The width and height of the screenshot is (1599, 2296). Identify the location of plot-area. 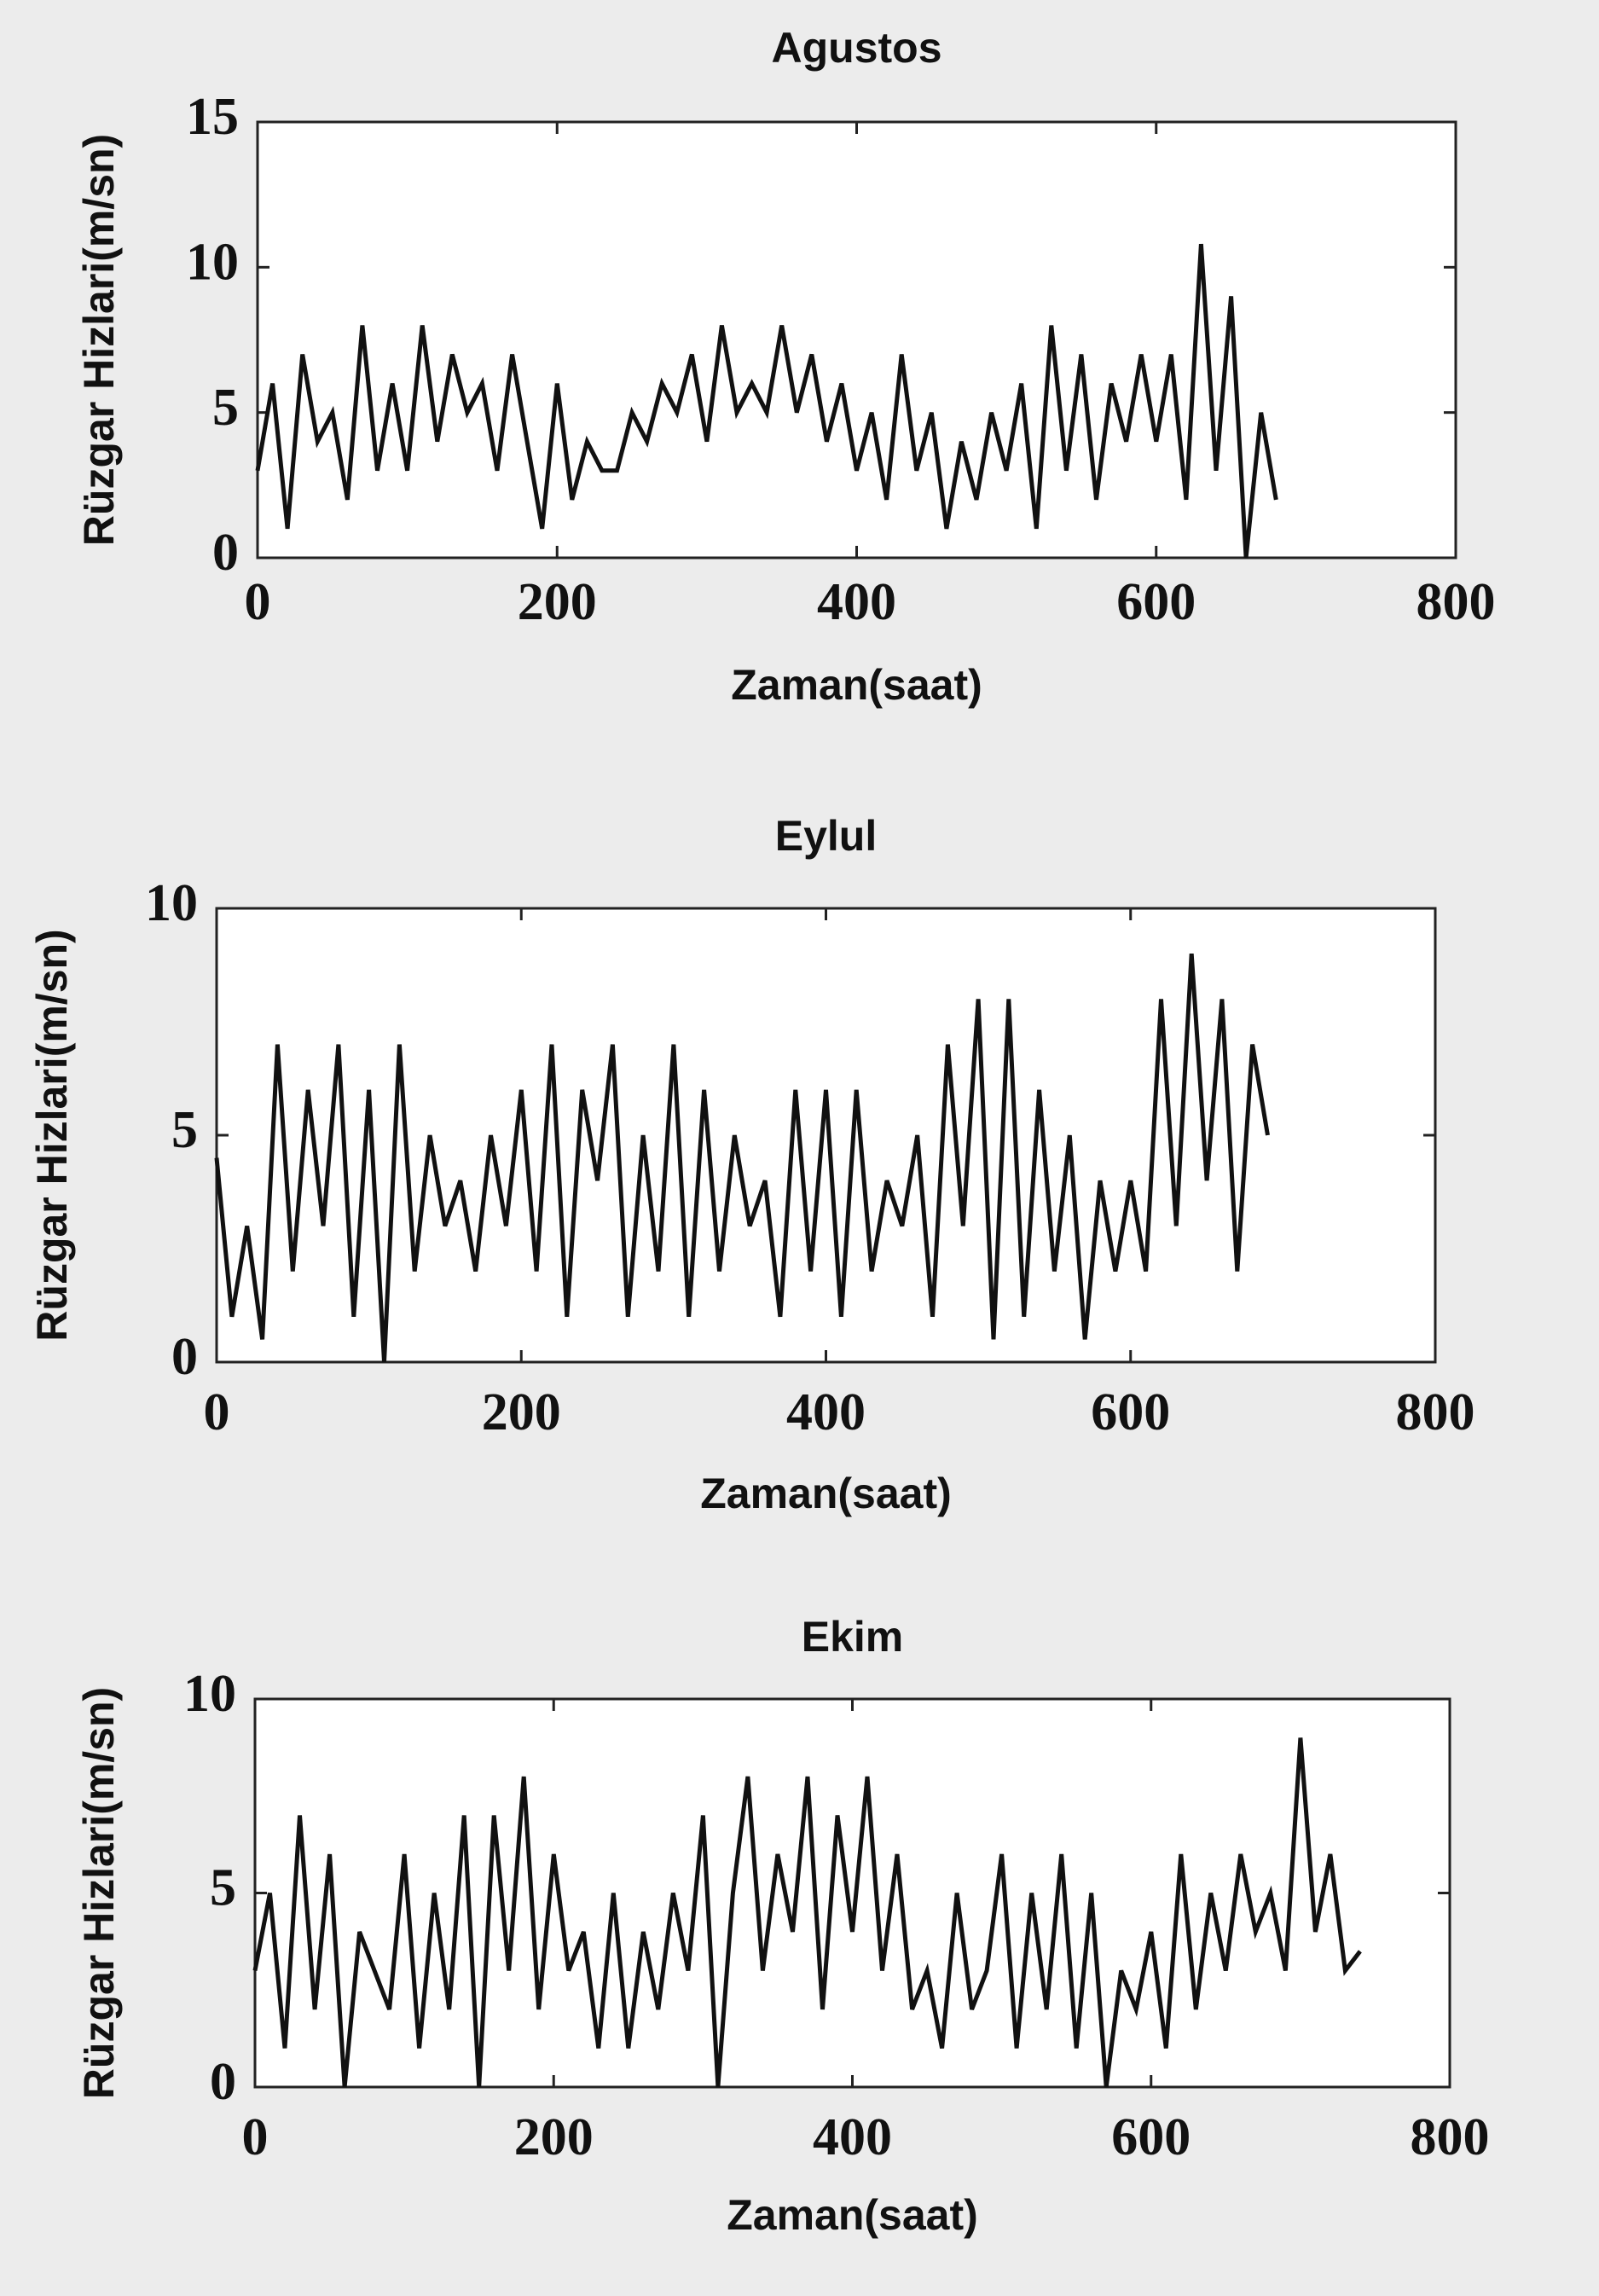
(856, 340).